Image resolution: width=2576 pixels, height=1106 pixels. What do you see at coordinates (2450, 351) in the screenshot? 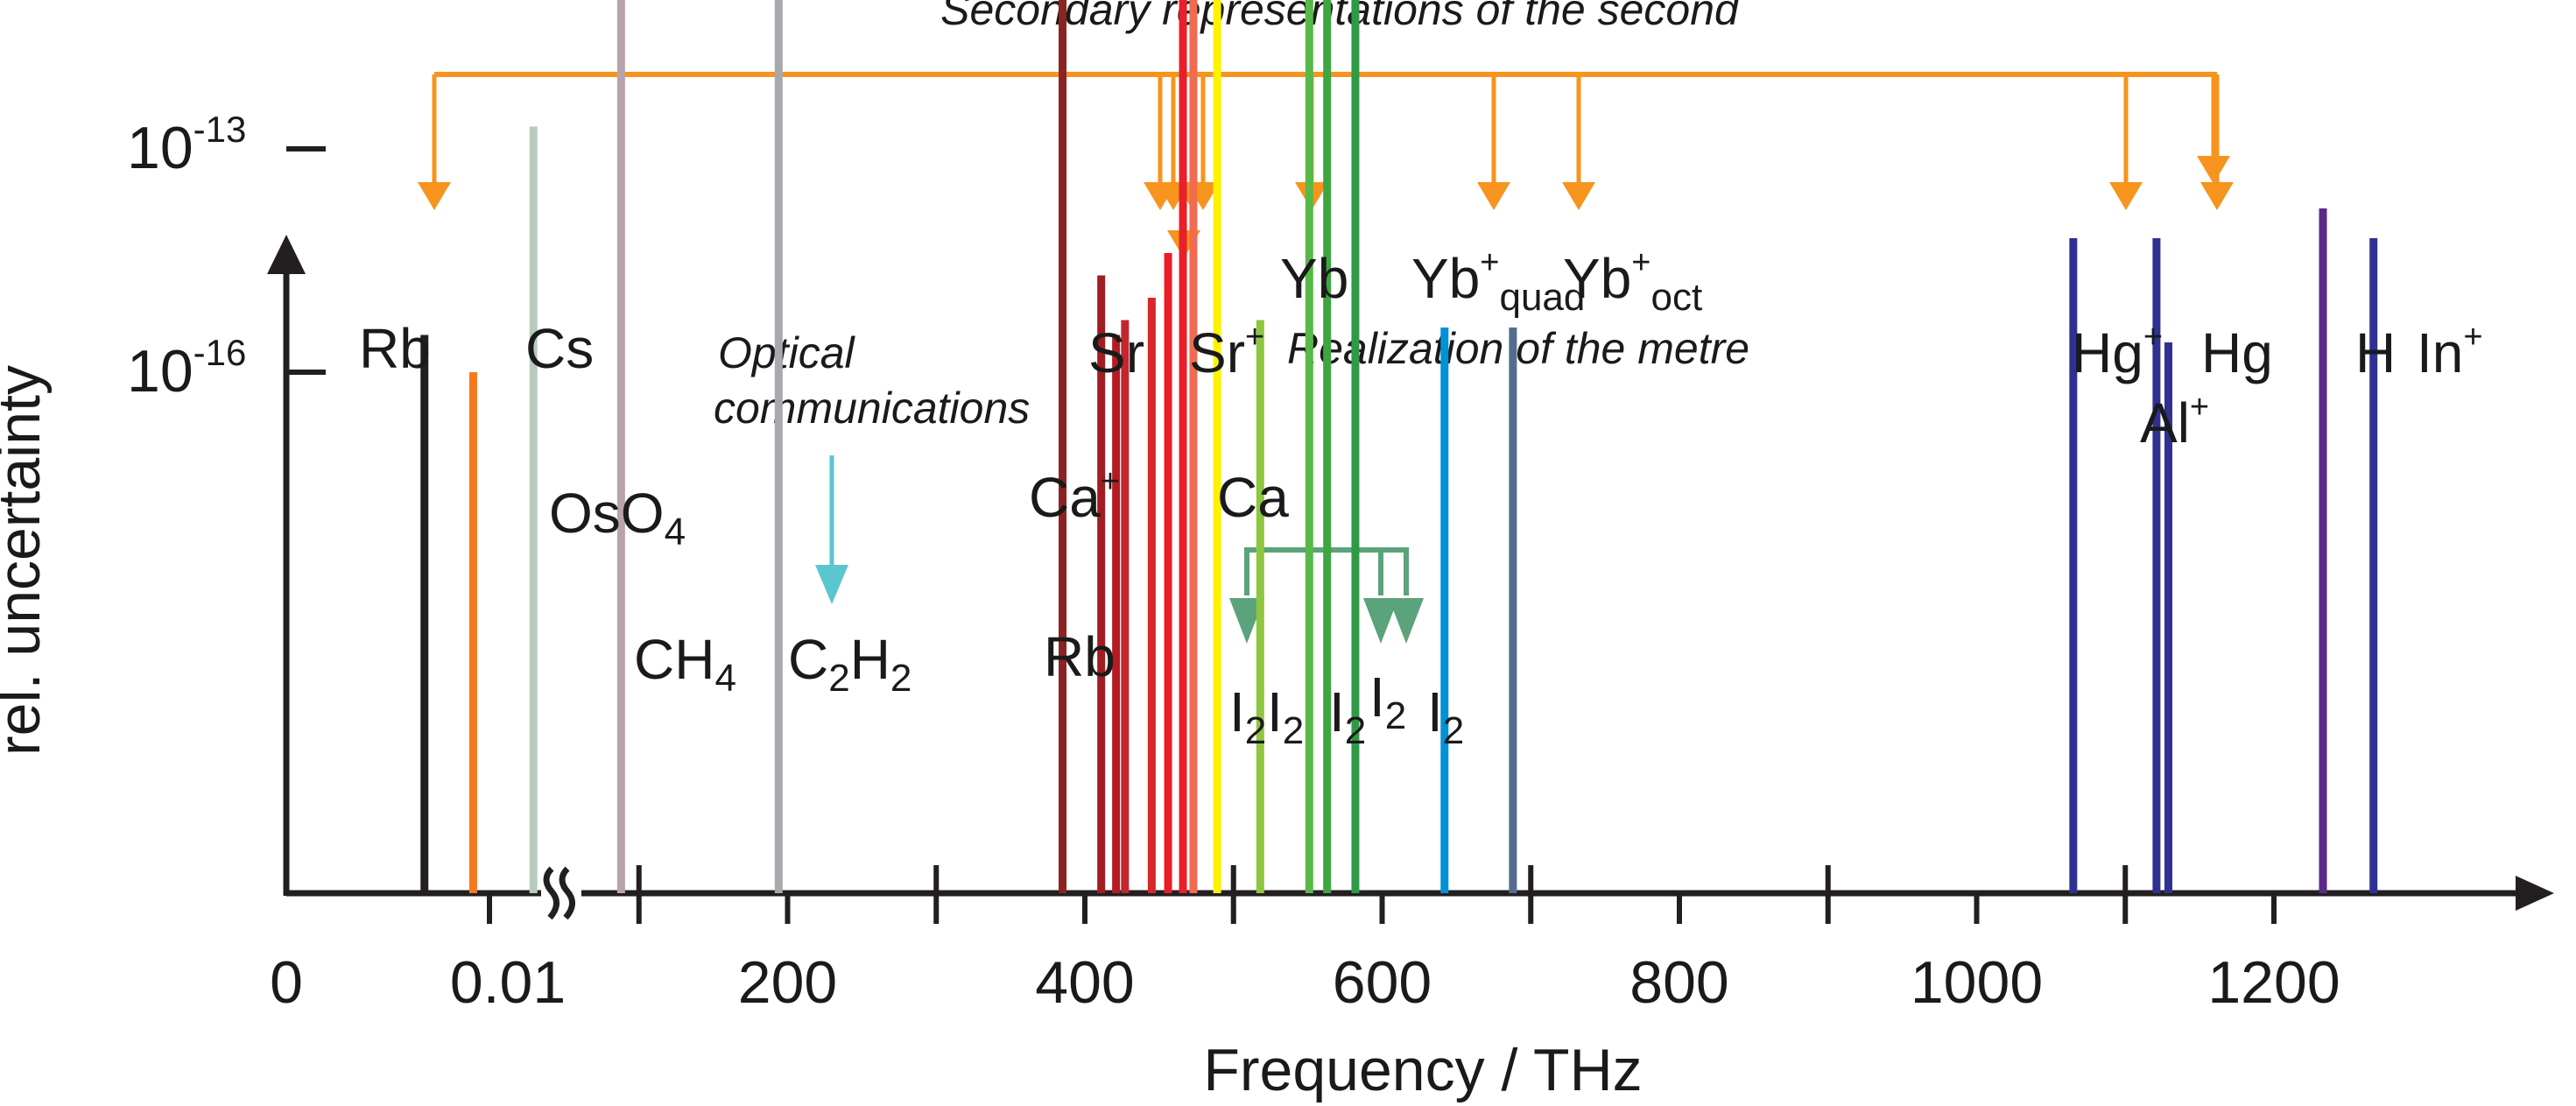
I see `species-label: In+` at bounding box center [2450, 351].